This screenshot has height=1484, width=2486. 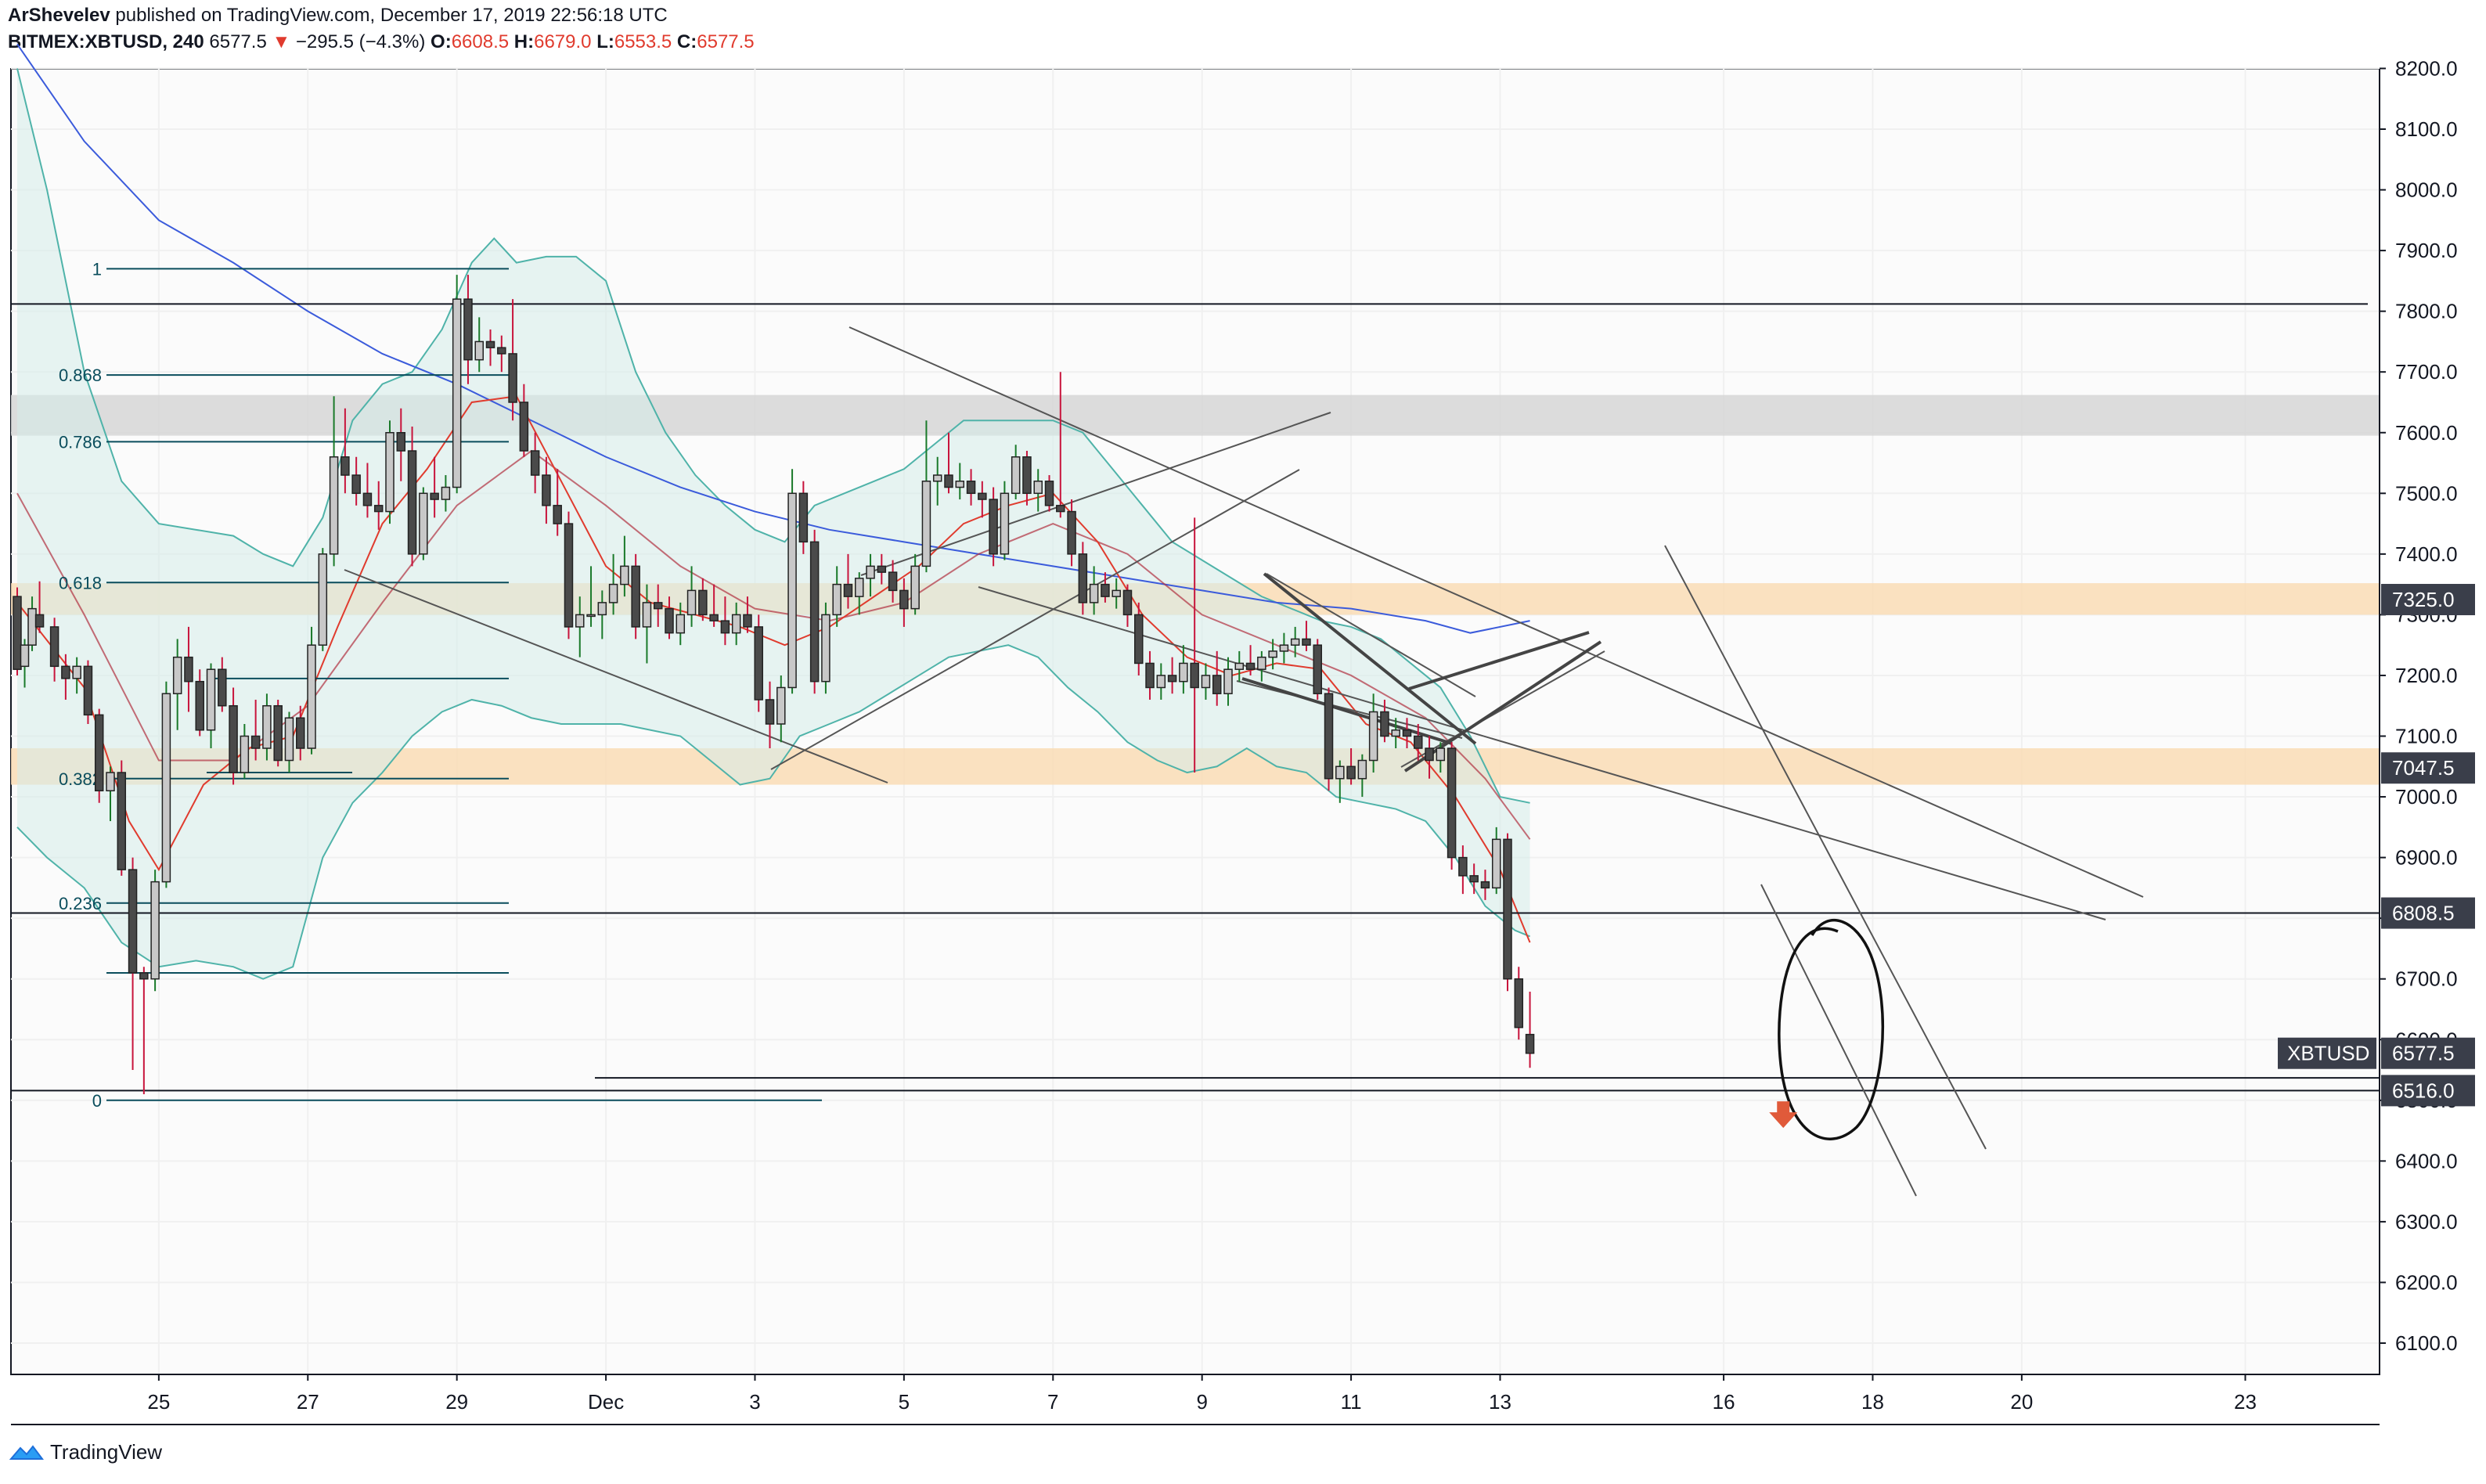 I want to click on y-tick-label: 7000.0, so click(x=2426, y=797).